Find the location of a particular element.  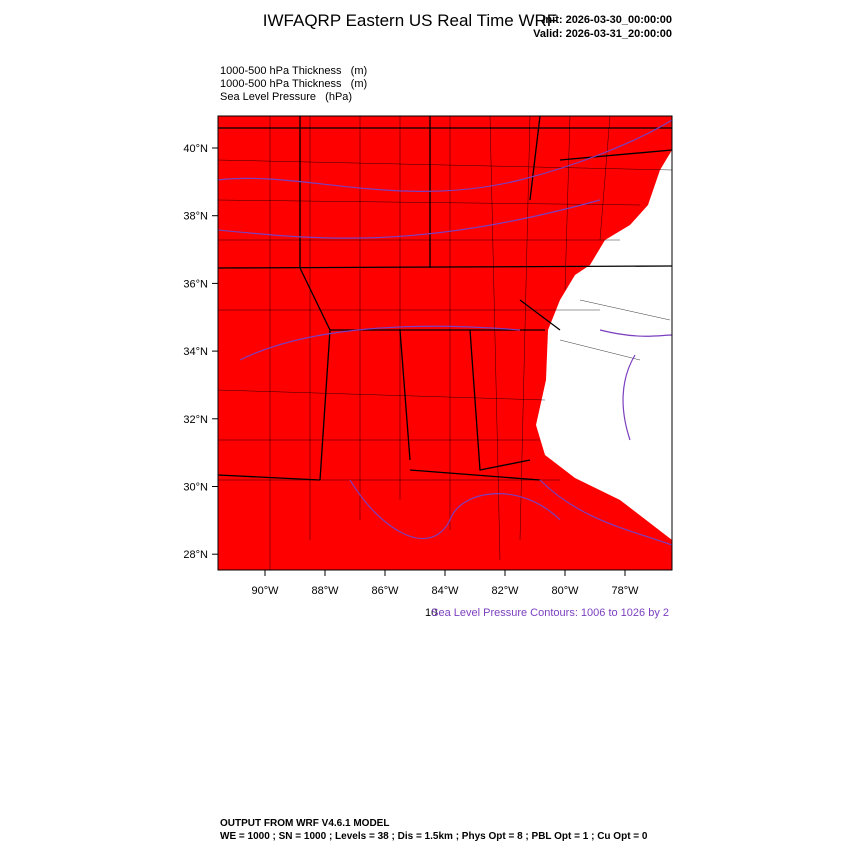

lon-label: 78°W is located at coordinates (625, 591).